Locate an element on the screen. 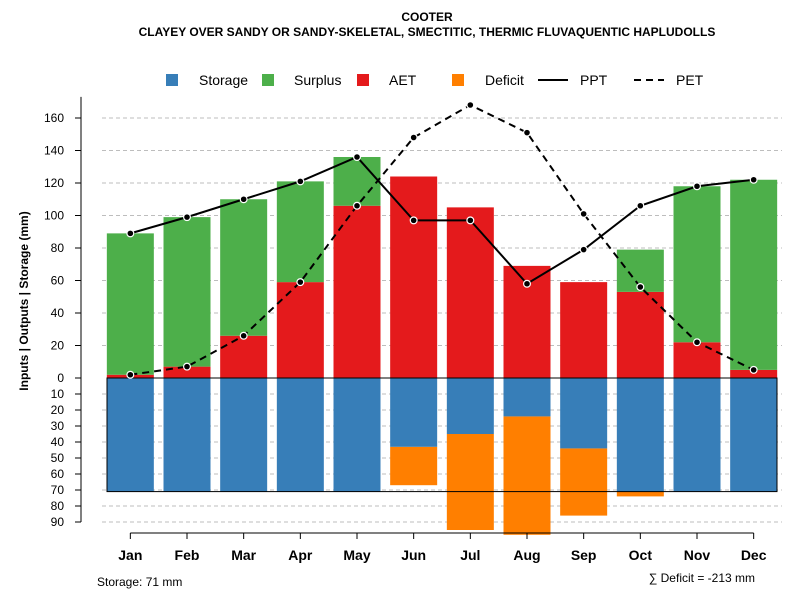  storage-bar-oct is located at coordinates (640, 435).